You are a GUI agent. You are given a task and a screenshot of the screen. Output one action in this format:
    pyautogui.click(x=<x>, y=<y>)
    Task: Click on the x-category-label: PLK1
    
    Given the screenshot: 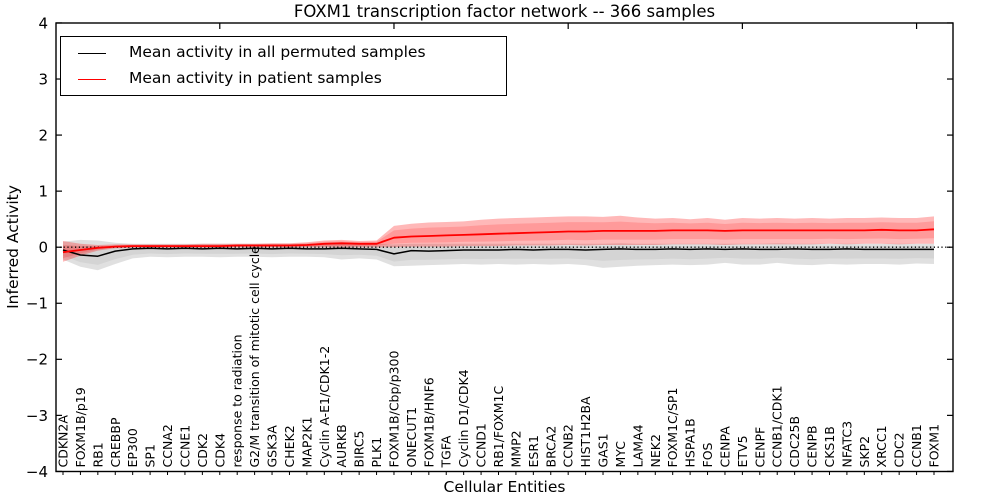 What is the action you would take?
    pyautogui.click(x=376, y=452)
    